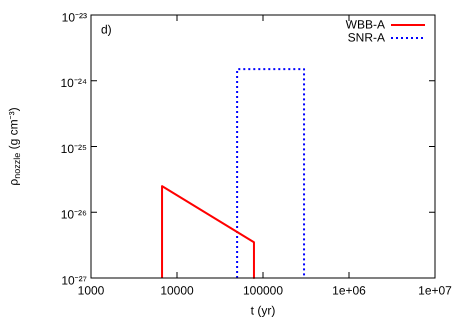  I want to click on y-tick-label: 10⁻²⁵, so click(74, 149).